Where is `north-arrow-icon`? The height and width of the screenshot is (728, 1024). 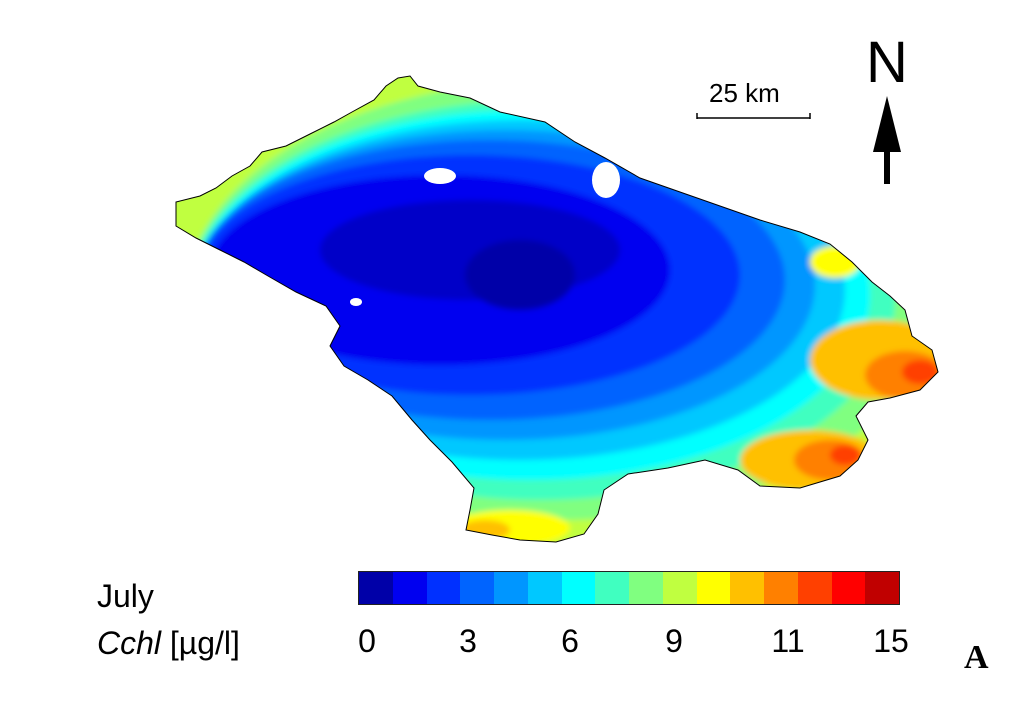
north-arrow-icon is located at coordinates (887, 140).